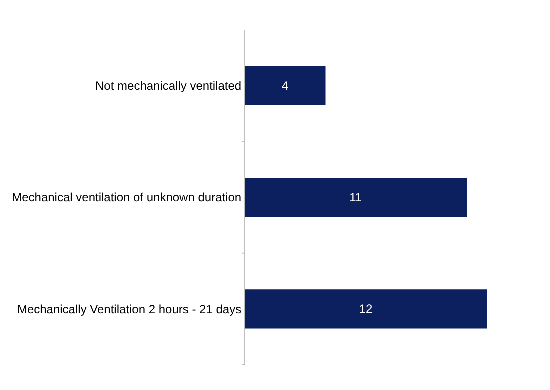 This screenshot has width=550, height=390. Describe the element at coordinates (169, 86) in the screenshot. I see `y-tick-label: Not mechanically ventilated` at that location.